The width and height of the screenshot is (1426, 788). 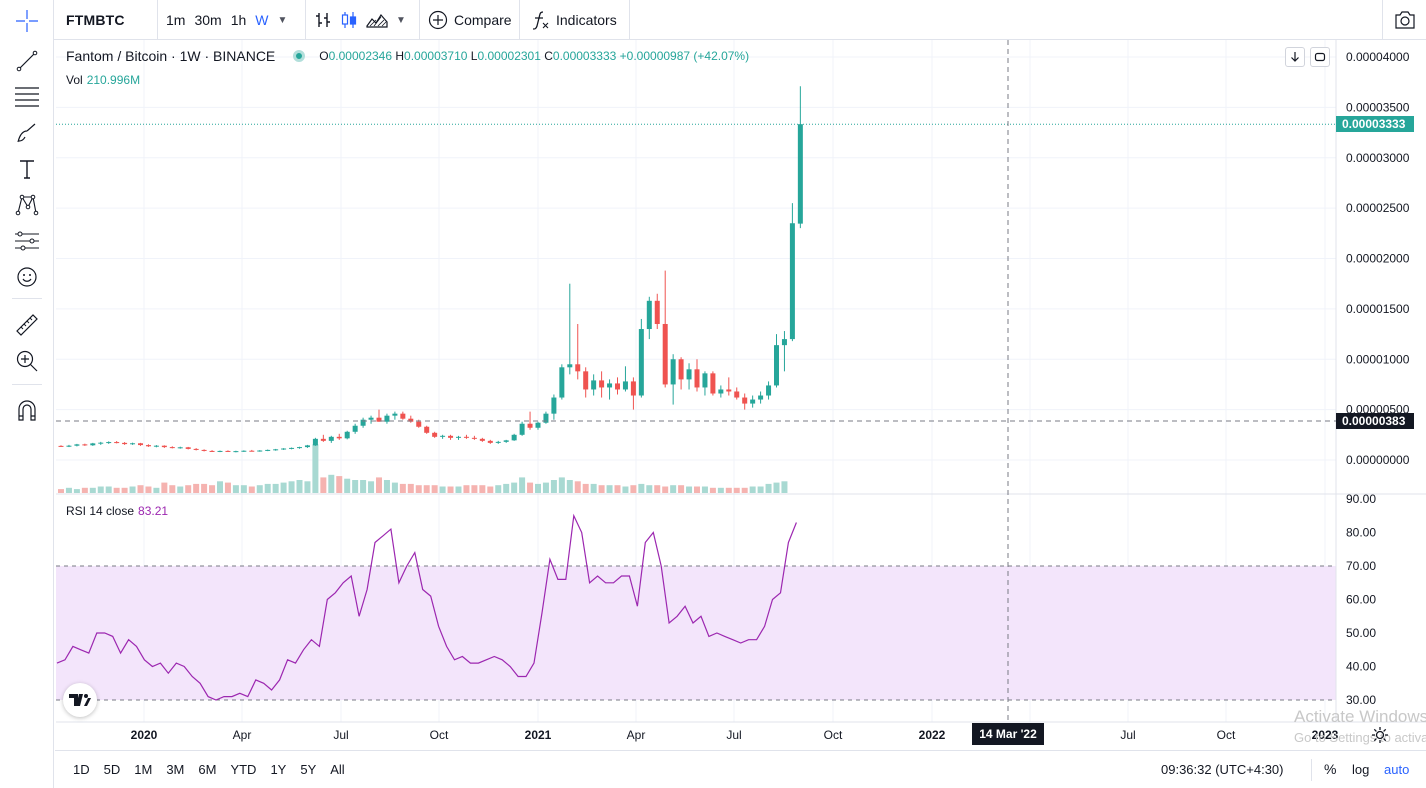 I want to click on clock-timezone: 09:36:32 (UTC+4:30), so click(x=1222, y=769).